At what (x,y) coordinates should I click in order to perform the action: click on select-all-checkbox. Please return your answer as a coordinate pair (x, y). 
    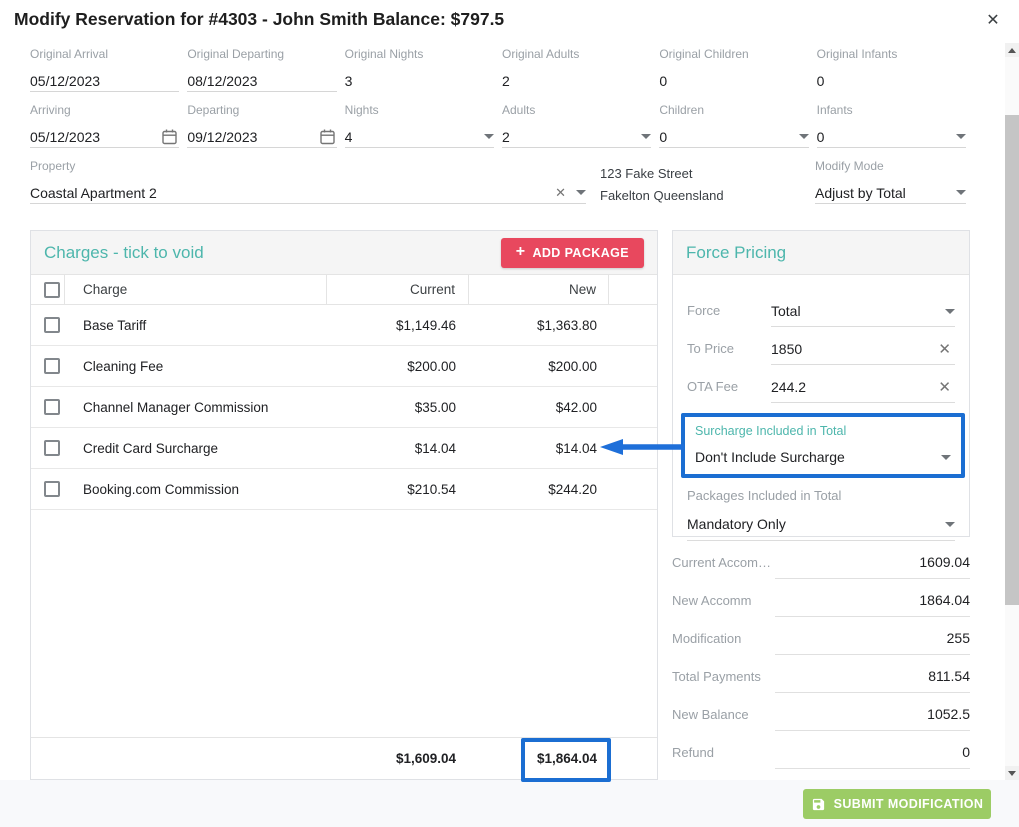
    Looking at the image, I should click on (52, 289).